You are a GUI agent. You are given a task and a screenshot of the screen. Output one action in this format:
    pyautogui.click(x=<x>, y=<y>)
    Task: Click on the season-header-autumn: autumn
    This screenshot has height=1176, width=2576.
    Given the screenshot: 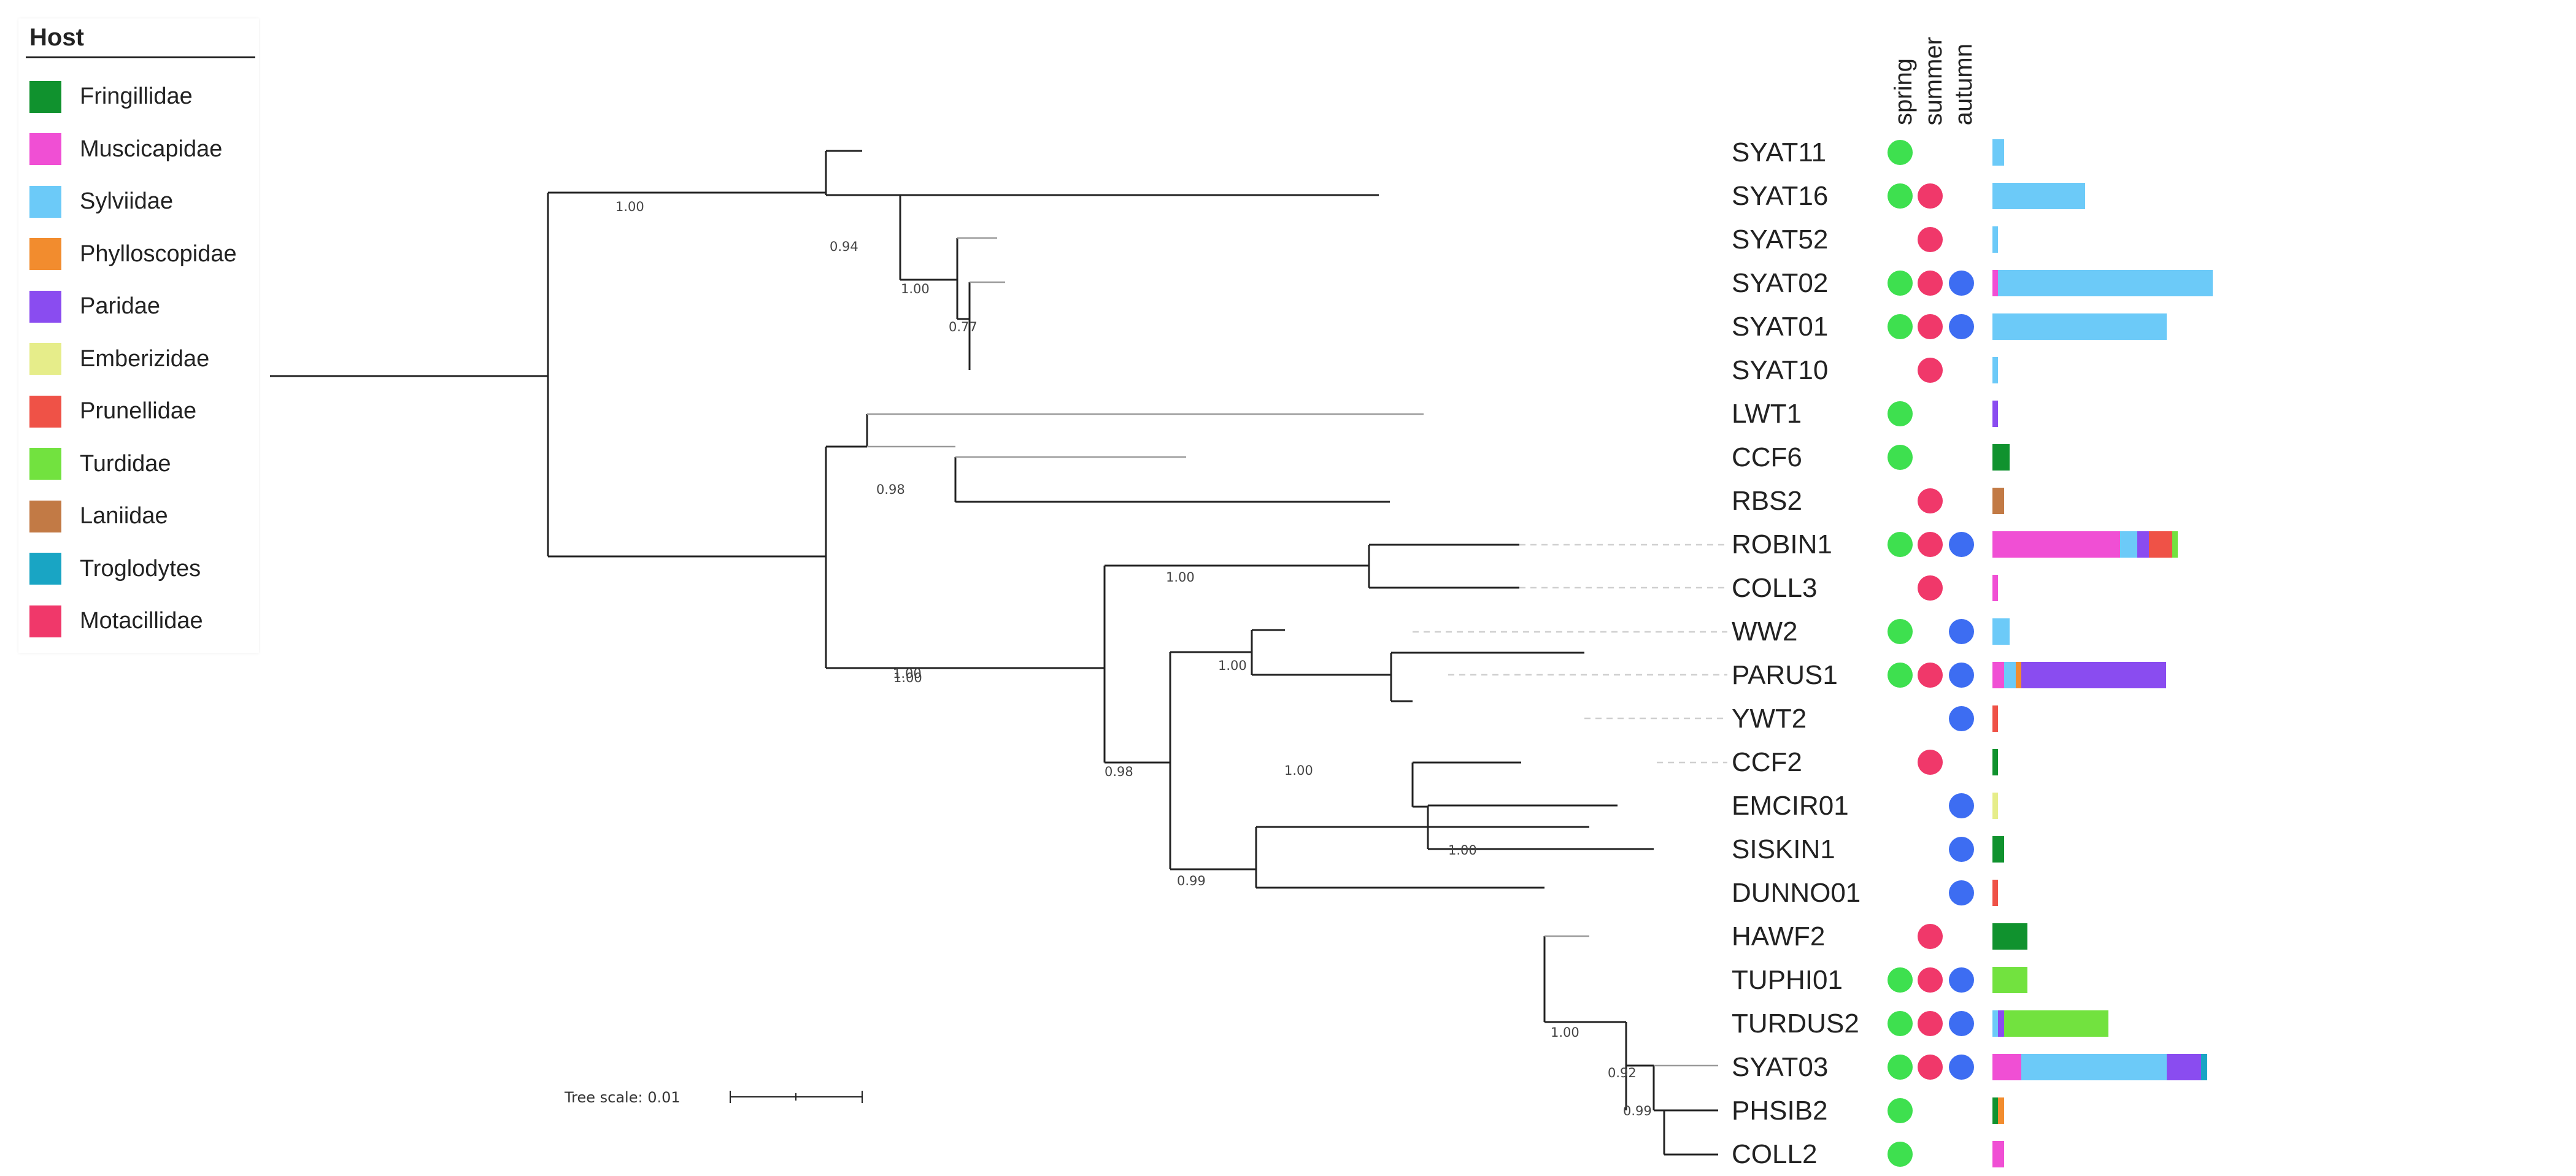 What is the action you would take?
    pyautogui.click(x=1963, y=84)
    